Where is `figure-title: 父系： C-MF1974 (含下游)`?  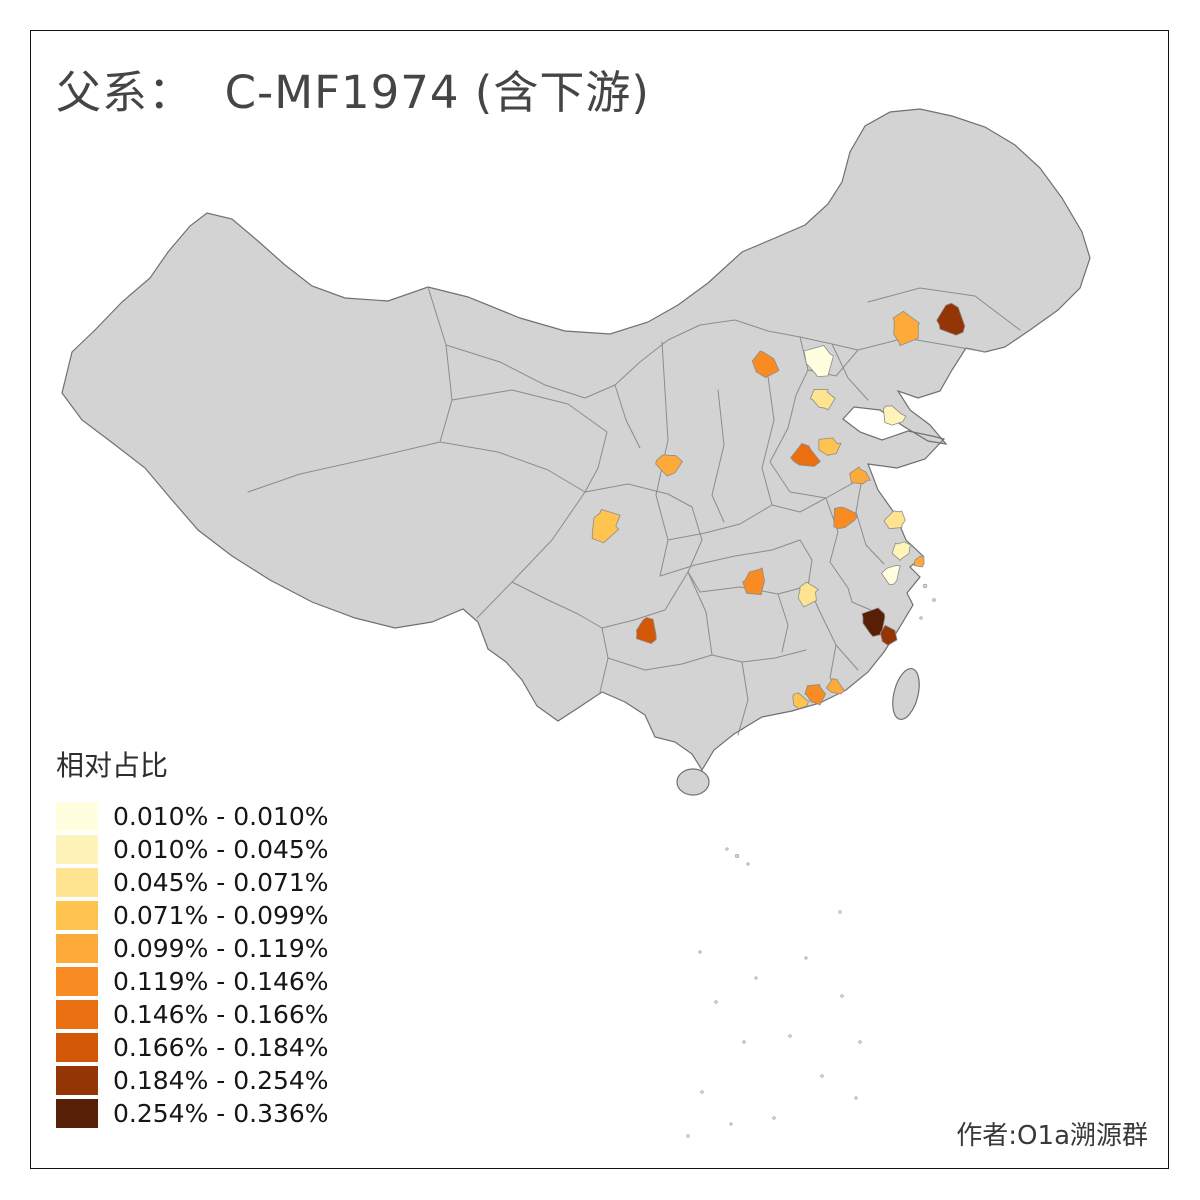
figure-title: 父系： C-MF1974 (含下游) is located at coordinates (353, 92).